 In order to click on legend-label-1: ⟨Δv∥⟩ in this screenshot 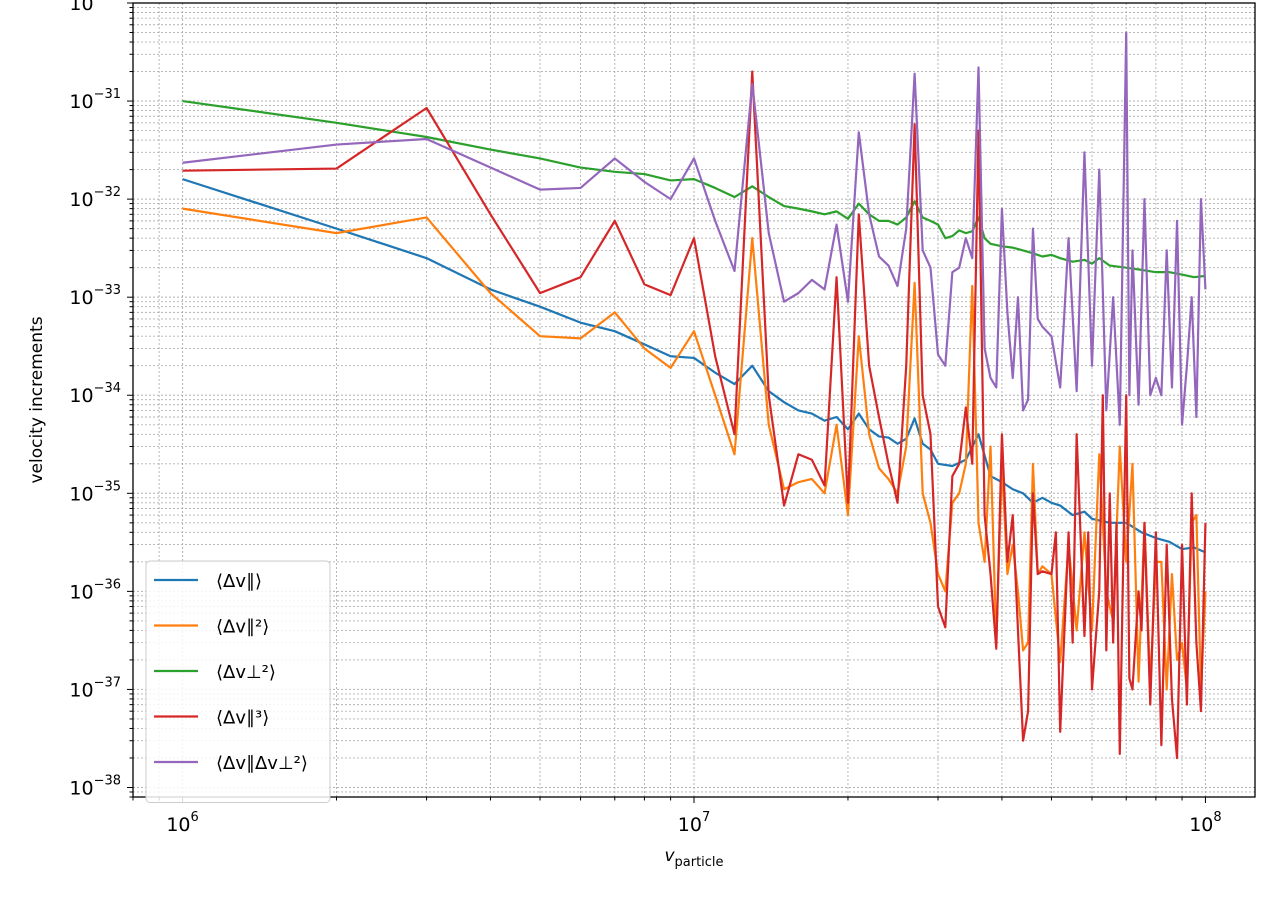, I will do `click(239, 581)`.